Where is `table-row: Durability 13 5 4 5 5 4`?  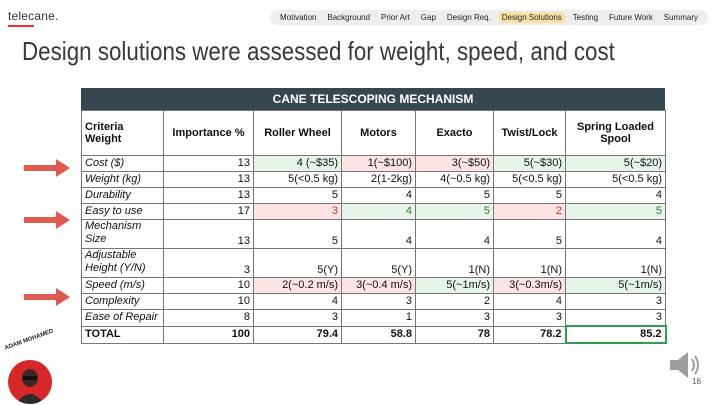 table-row: Durability 13 5 4 5 5 4 is located at coordinates (373, 195).